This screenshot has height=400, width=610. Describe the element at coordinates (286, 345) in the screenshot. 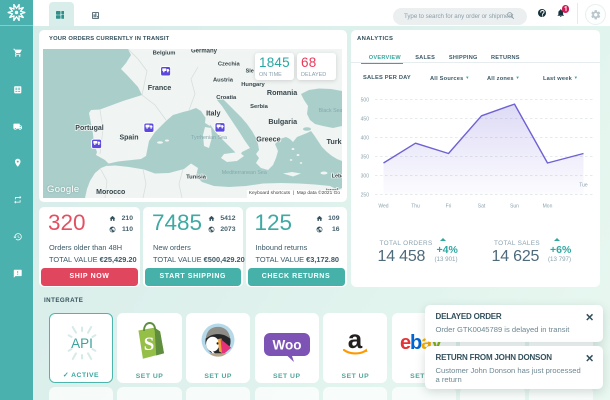

I see `svg-text: Woo` at that location.